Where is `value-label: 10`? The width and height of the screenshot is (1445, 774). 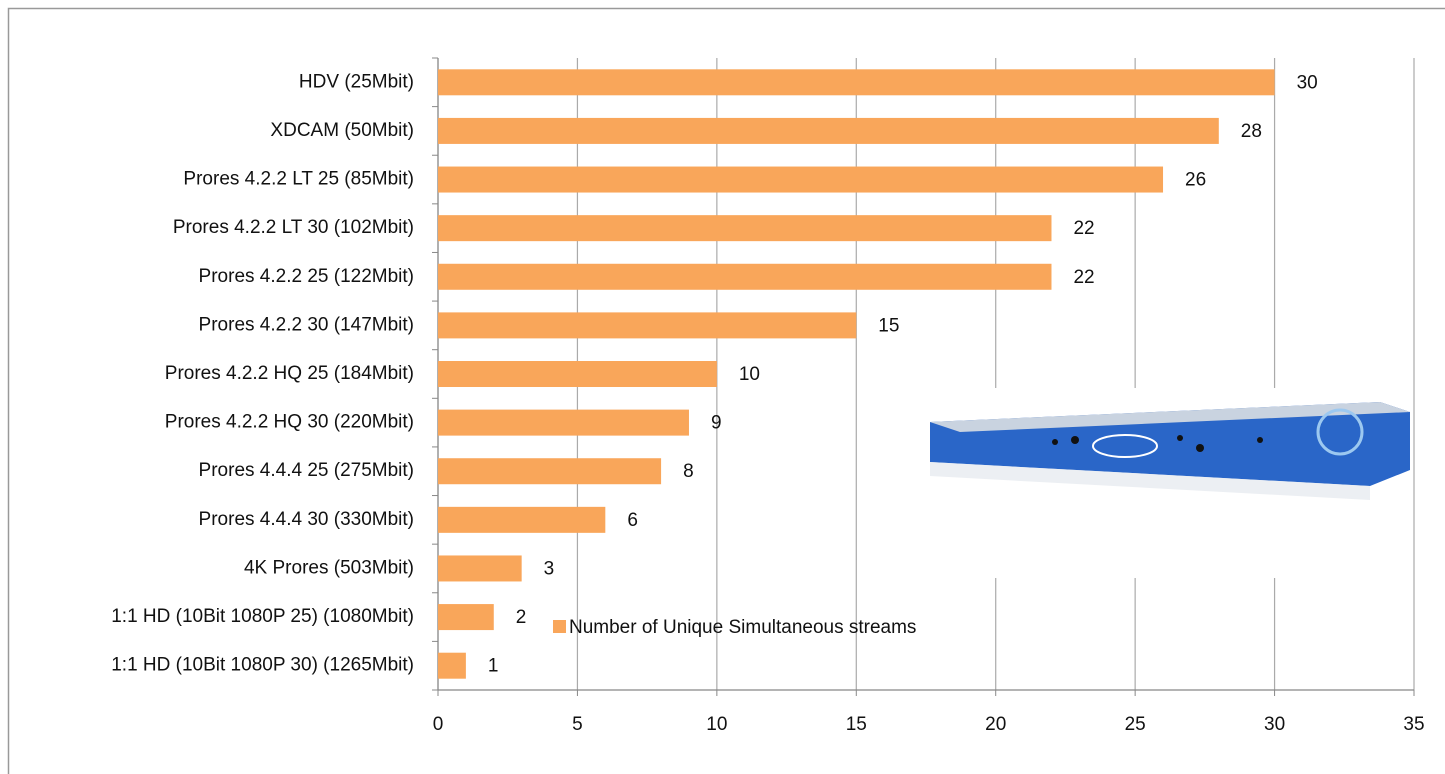
value-label: 10 is located at coordinates (749, 374).